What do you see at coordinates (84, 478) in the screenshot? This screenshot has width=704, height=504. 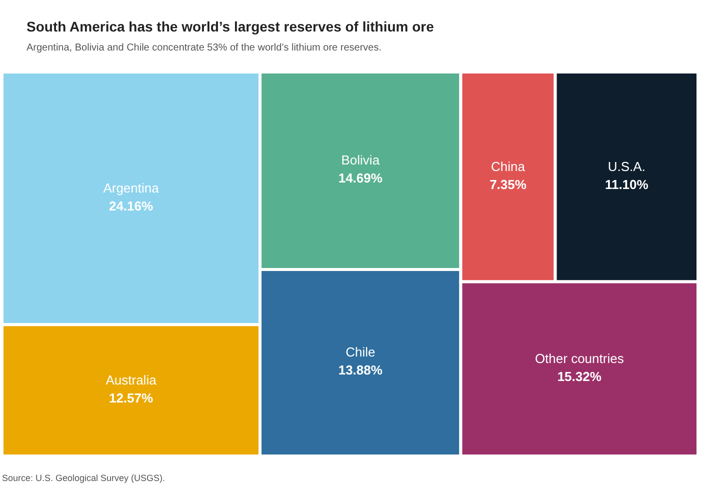 I see `source-note: Source: U.S. Geological Survey (USGS).` at bounding box center [84, 478].